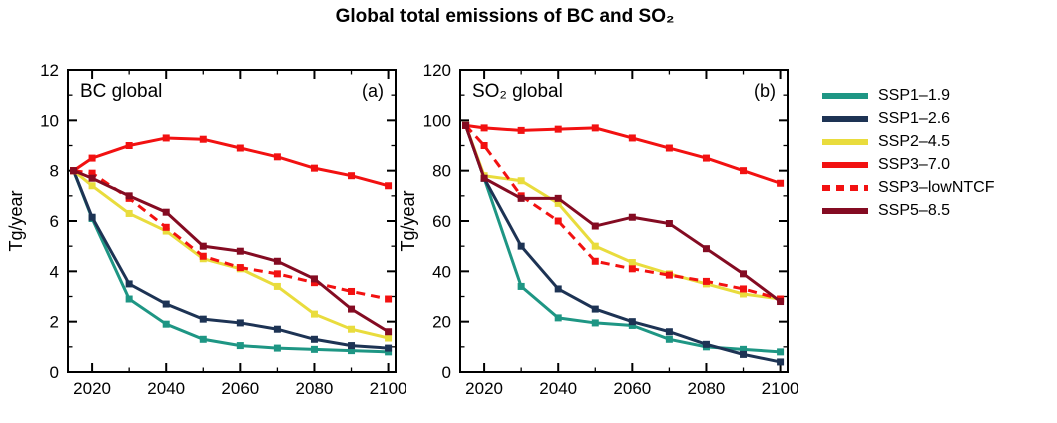 The width and height of the screenshot is (1057, 423). Describe the element at coordinates (517, 91) in the screenshot. I see `svg-text: SO₂ global` at that location.